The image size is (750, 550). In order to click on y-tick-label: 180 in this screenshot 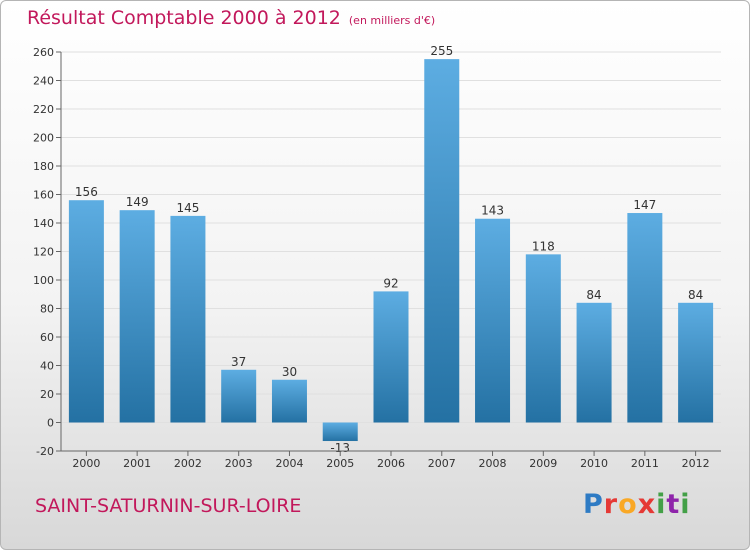, I will do `click(43, 166)`.